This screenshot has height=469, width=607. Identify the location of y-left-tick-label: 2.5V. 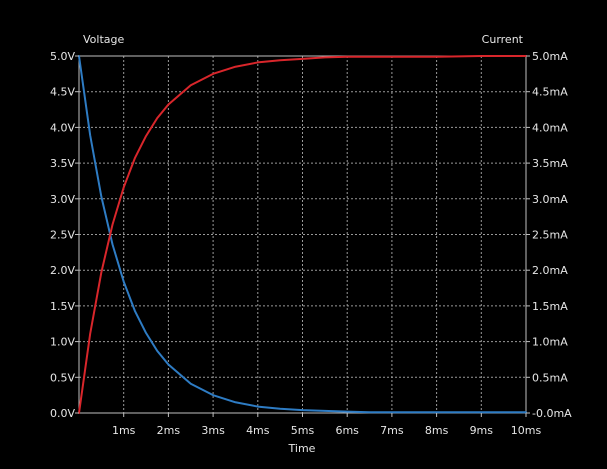
(62, 235).